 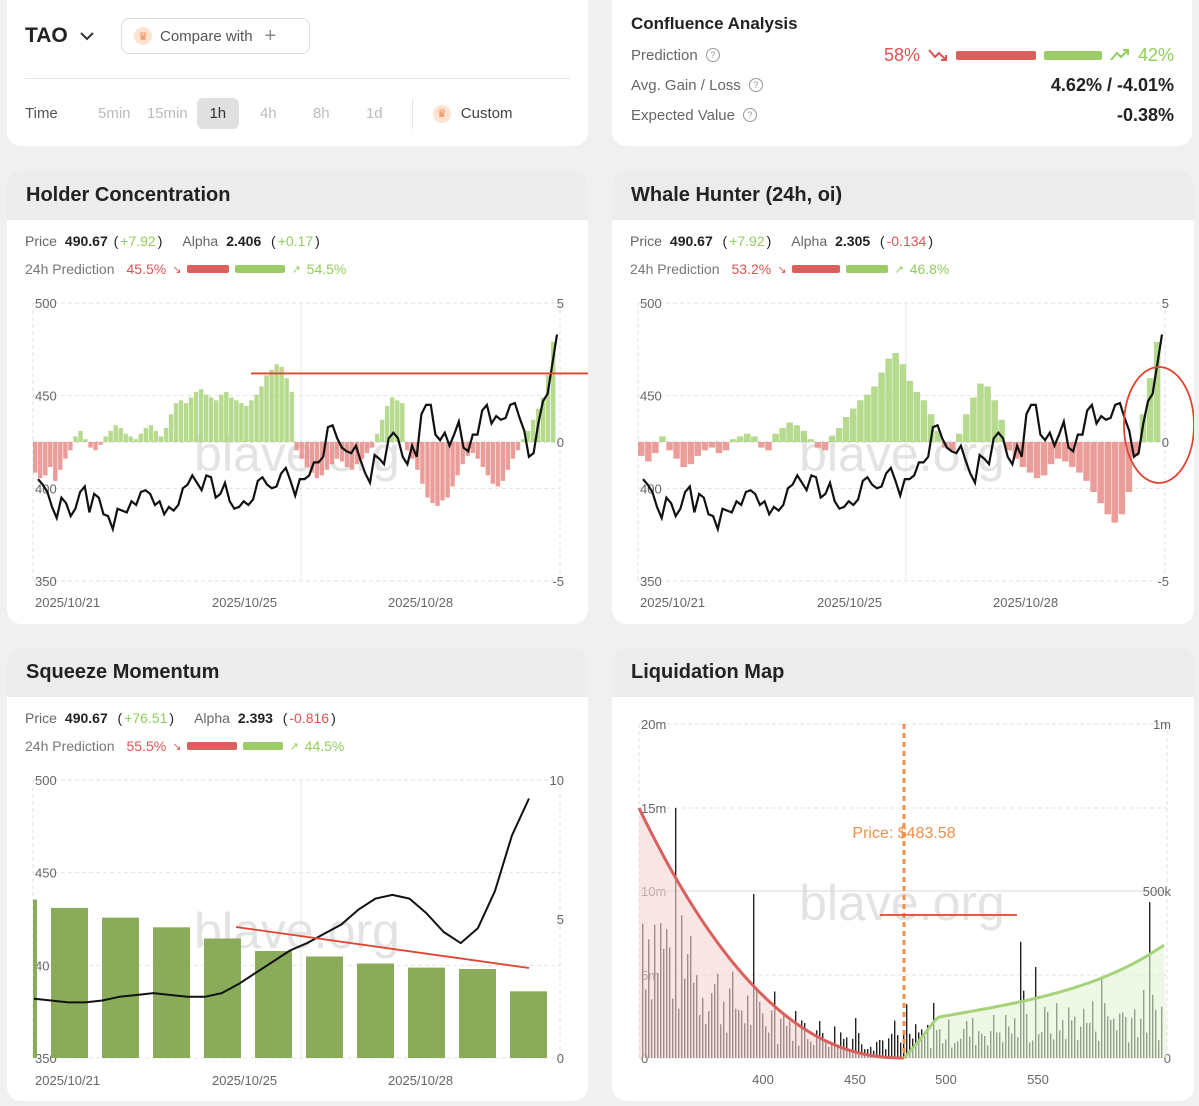 I want to click on time-option-8h: 8h, so click(x=321, y=113).